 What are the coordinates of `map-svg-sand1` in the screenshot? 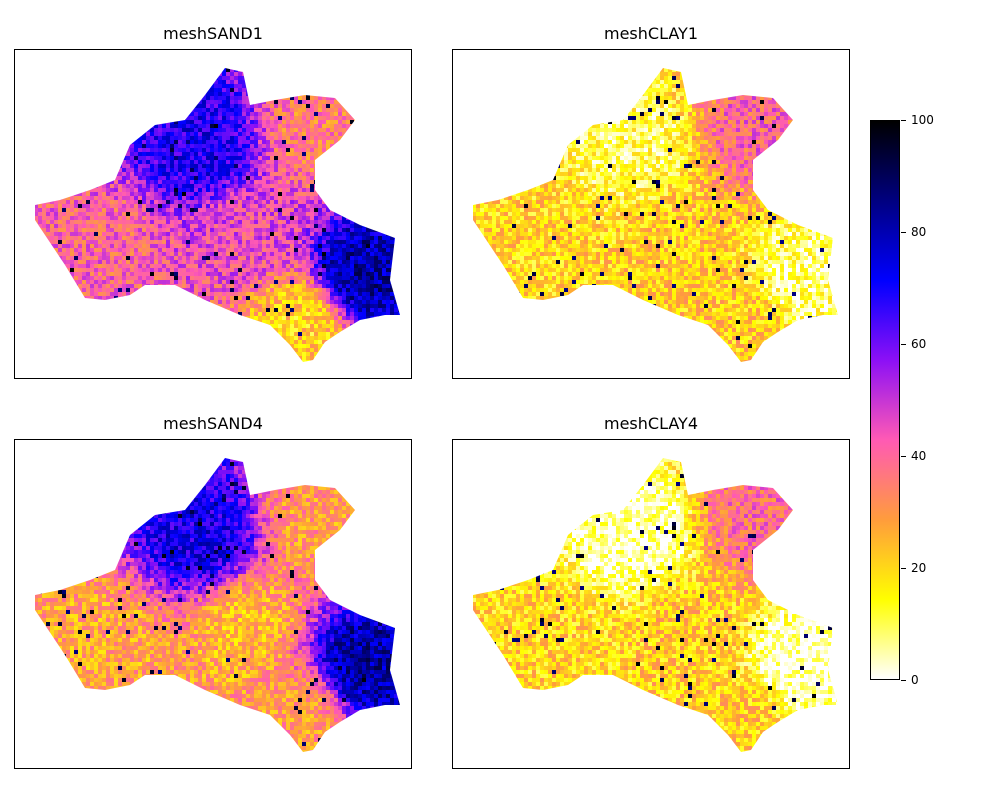 It's located at (217, 215).